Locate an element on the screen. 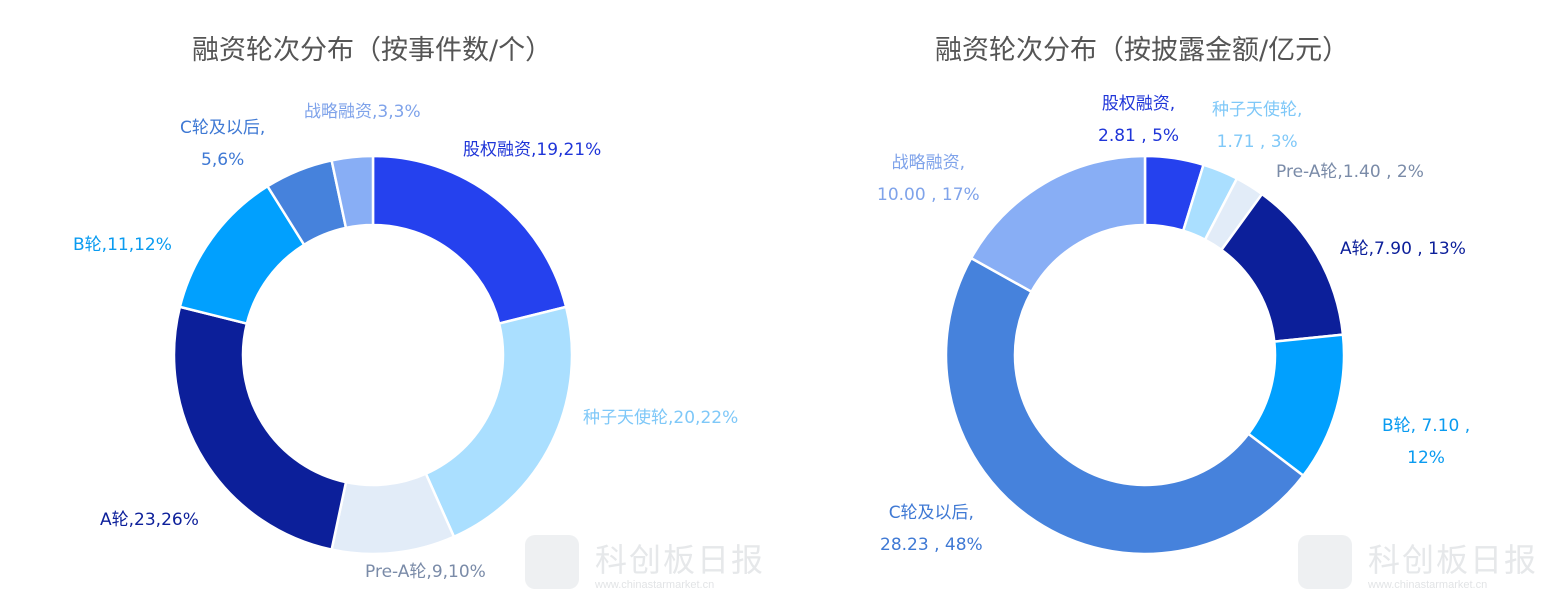 The width and height of the screenshot is (1545, 610). label-left-4: B轮,11,12% is located at coordinates (122, 245).